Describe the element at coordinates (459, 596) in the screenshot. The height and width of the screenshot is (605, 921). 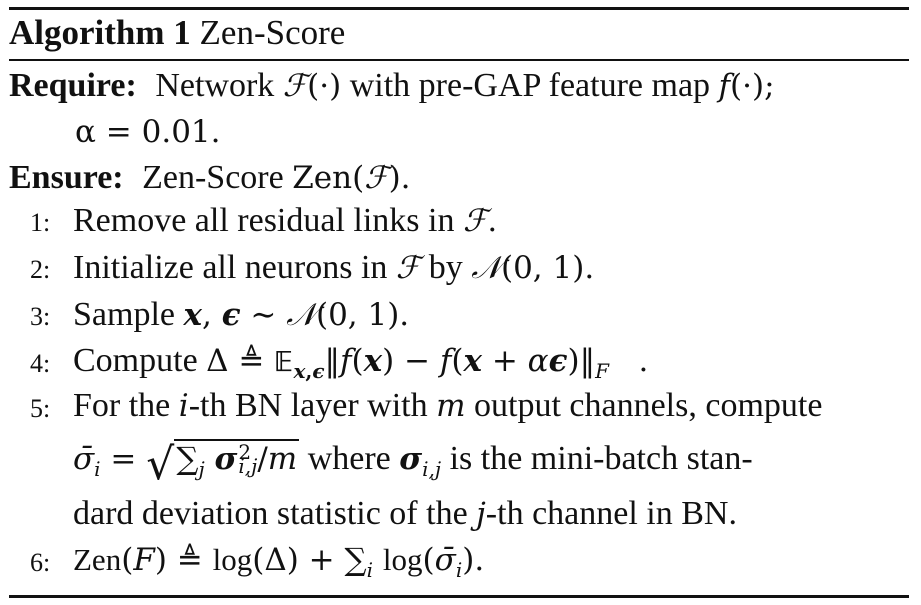
I see `bottom-rule` at that location.